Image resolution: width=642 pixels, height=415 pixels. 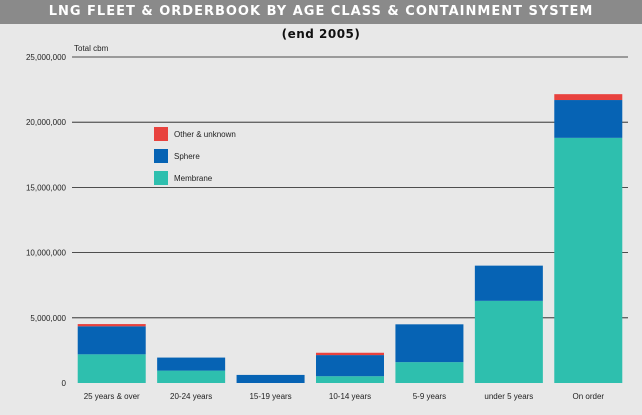 What do you see at coordinates (48, 318) in the screenshot?
I see `y-tick-label: 5,000,000` at bounding box center [48, 318].